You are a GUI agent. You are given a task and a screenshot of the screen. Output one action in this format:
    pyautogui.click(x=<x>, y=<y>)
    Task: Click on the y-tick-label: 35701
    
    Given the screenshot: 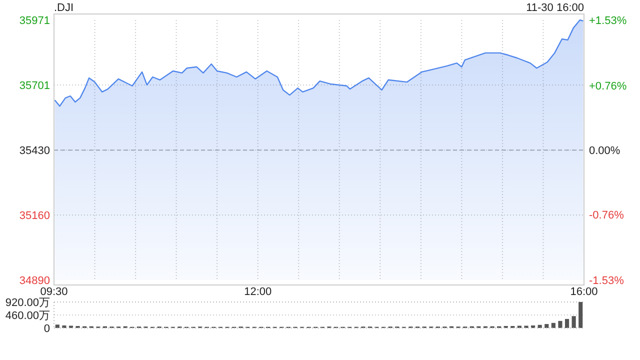 What is the action you would take?
    pyautogui.click(x=34, y=86)
    